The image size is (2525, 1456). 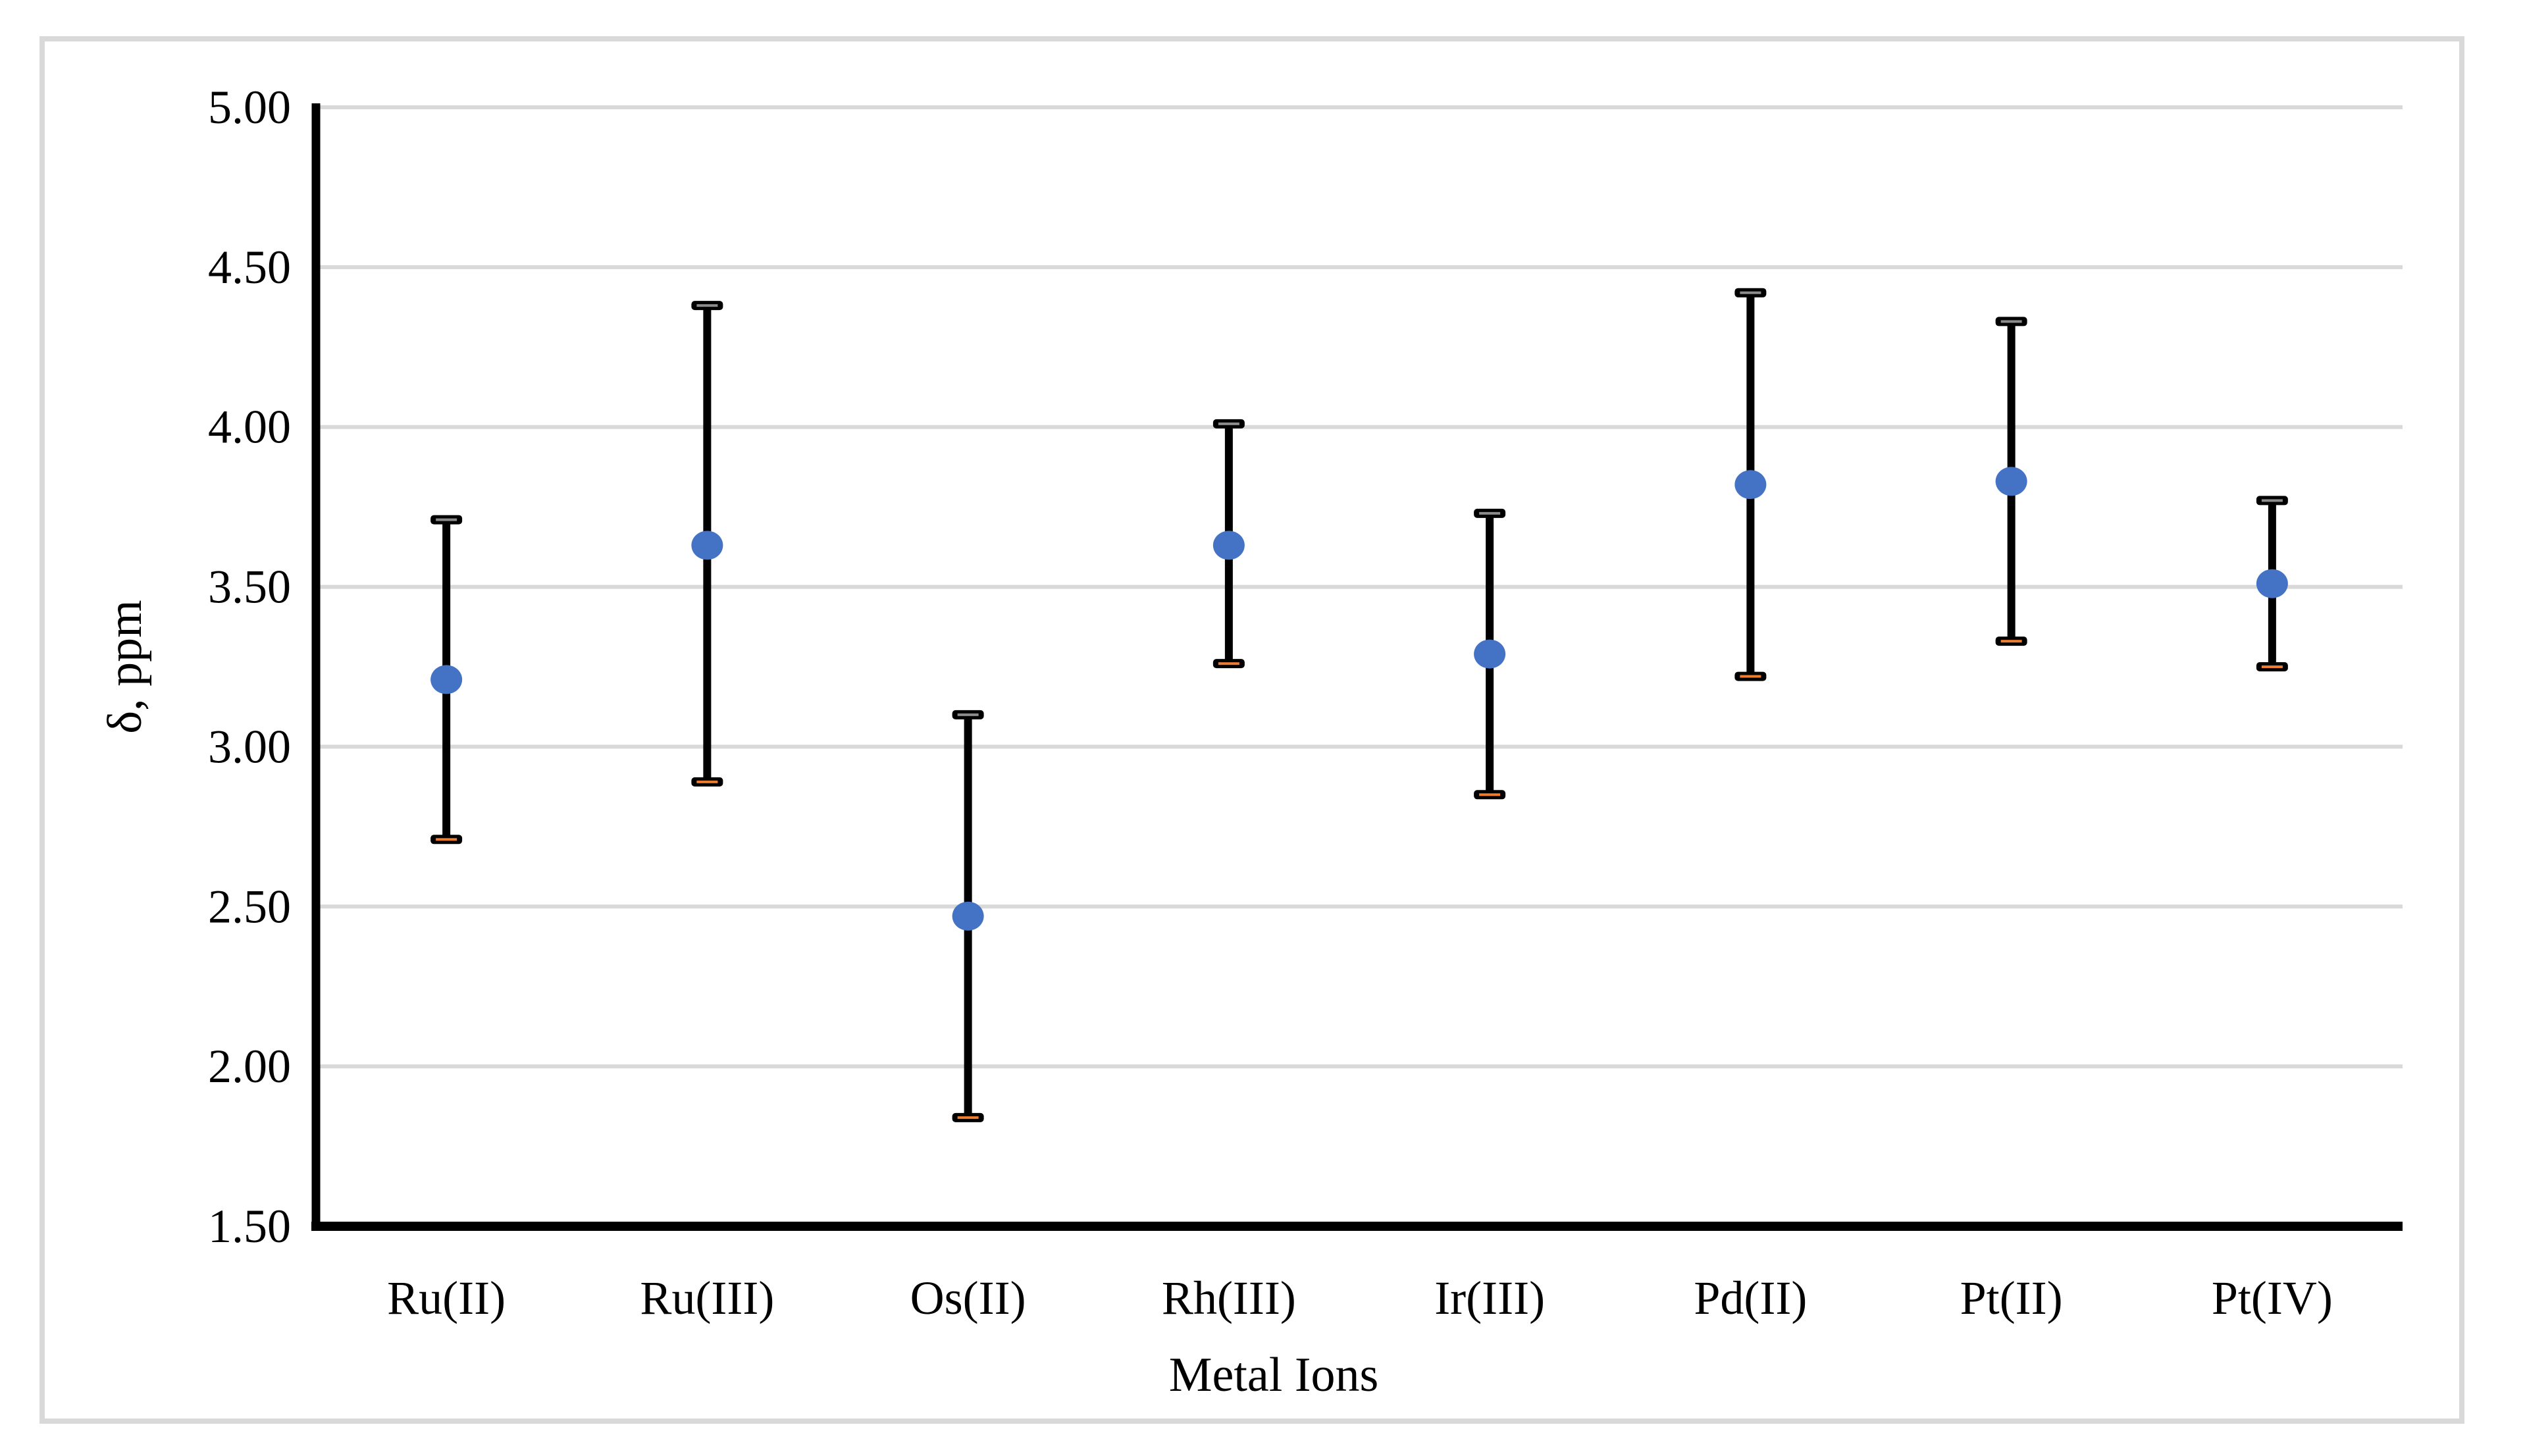 What do you see at coordinates (250, 427) in the screenshot?
I see `y-tick-label: 4.00` at bounding box center [250, 427].